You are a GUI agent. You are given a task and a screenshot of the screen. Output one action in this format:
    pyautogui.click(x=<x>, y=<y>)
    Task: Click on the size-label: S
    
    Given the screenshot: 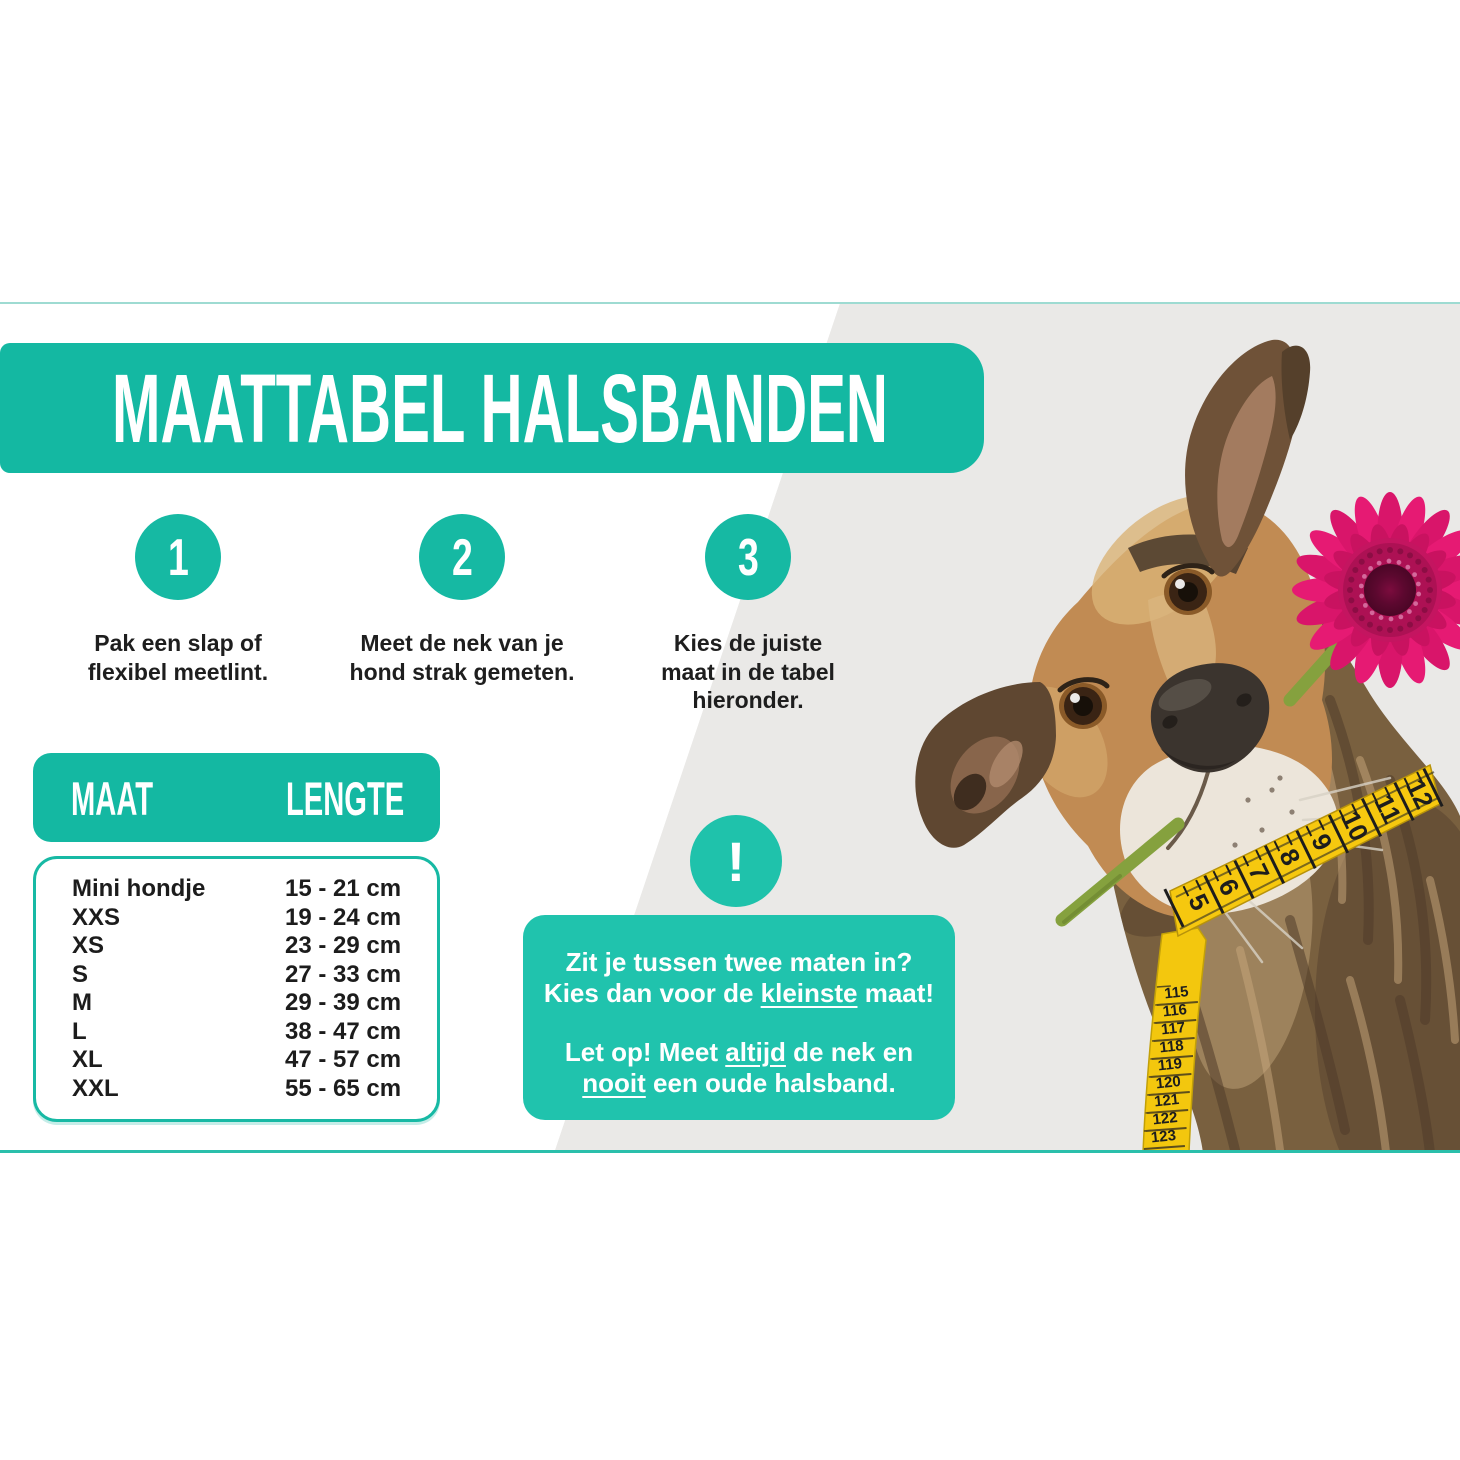 What is the action you would take?
    pyautogui.click(x=80, y=974)
    